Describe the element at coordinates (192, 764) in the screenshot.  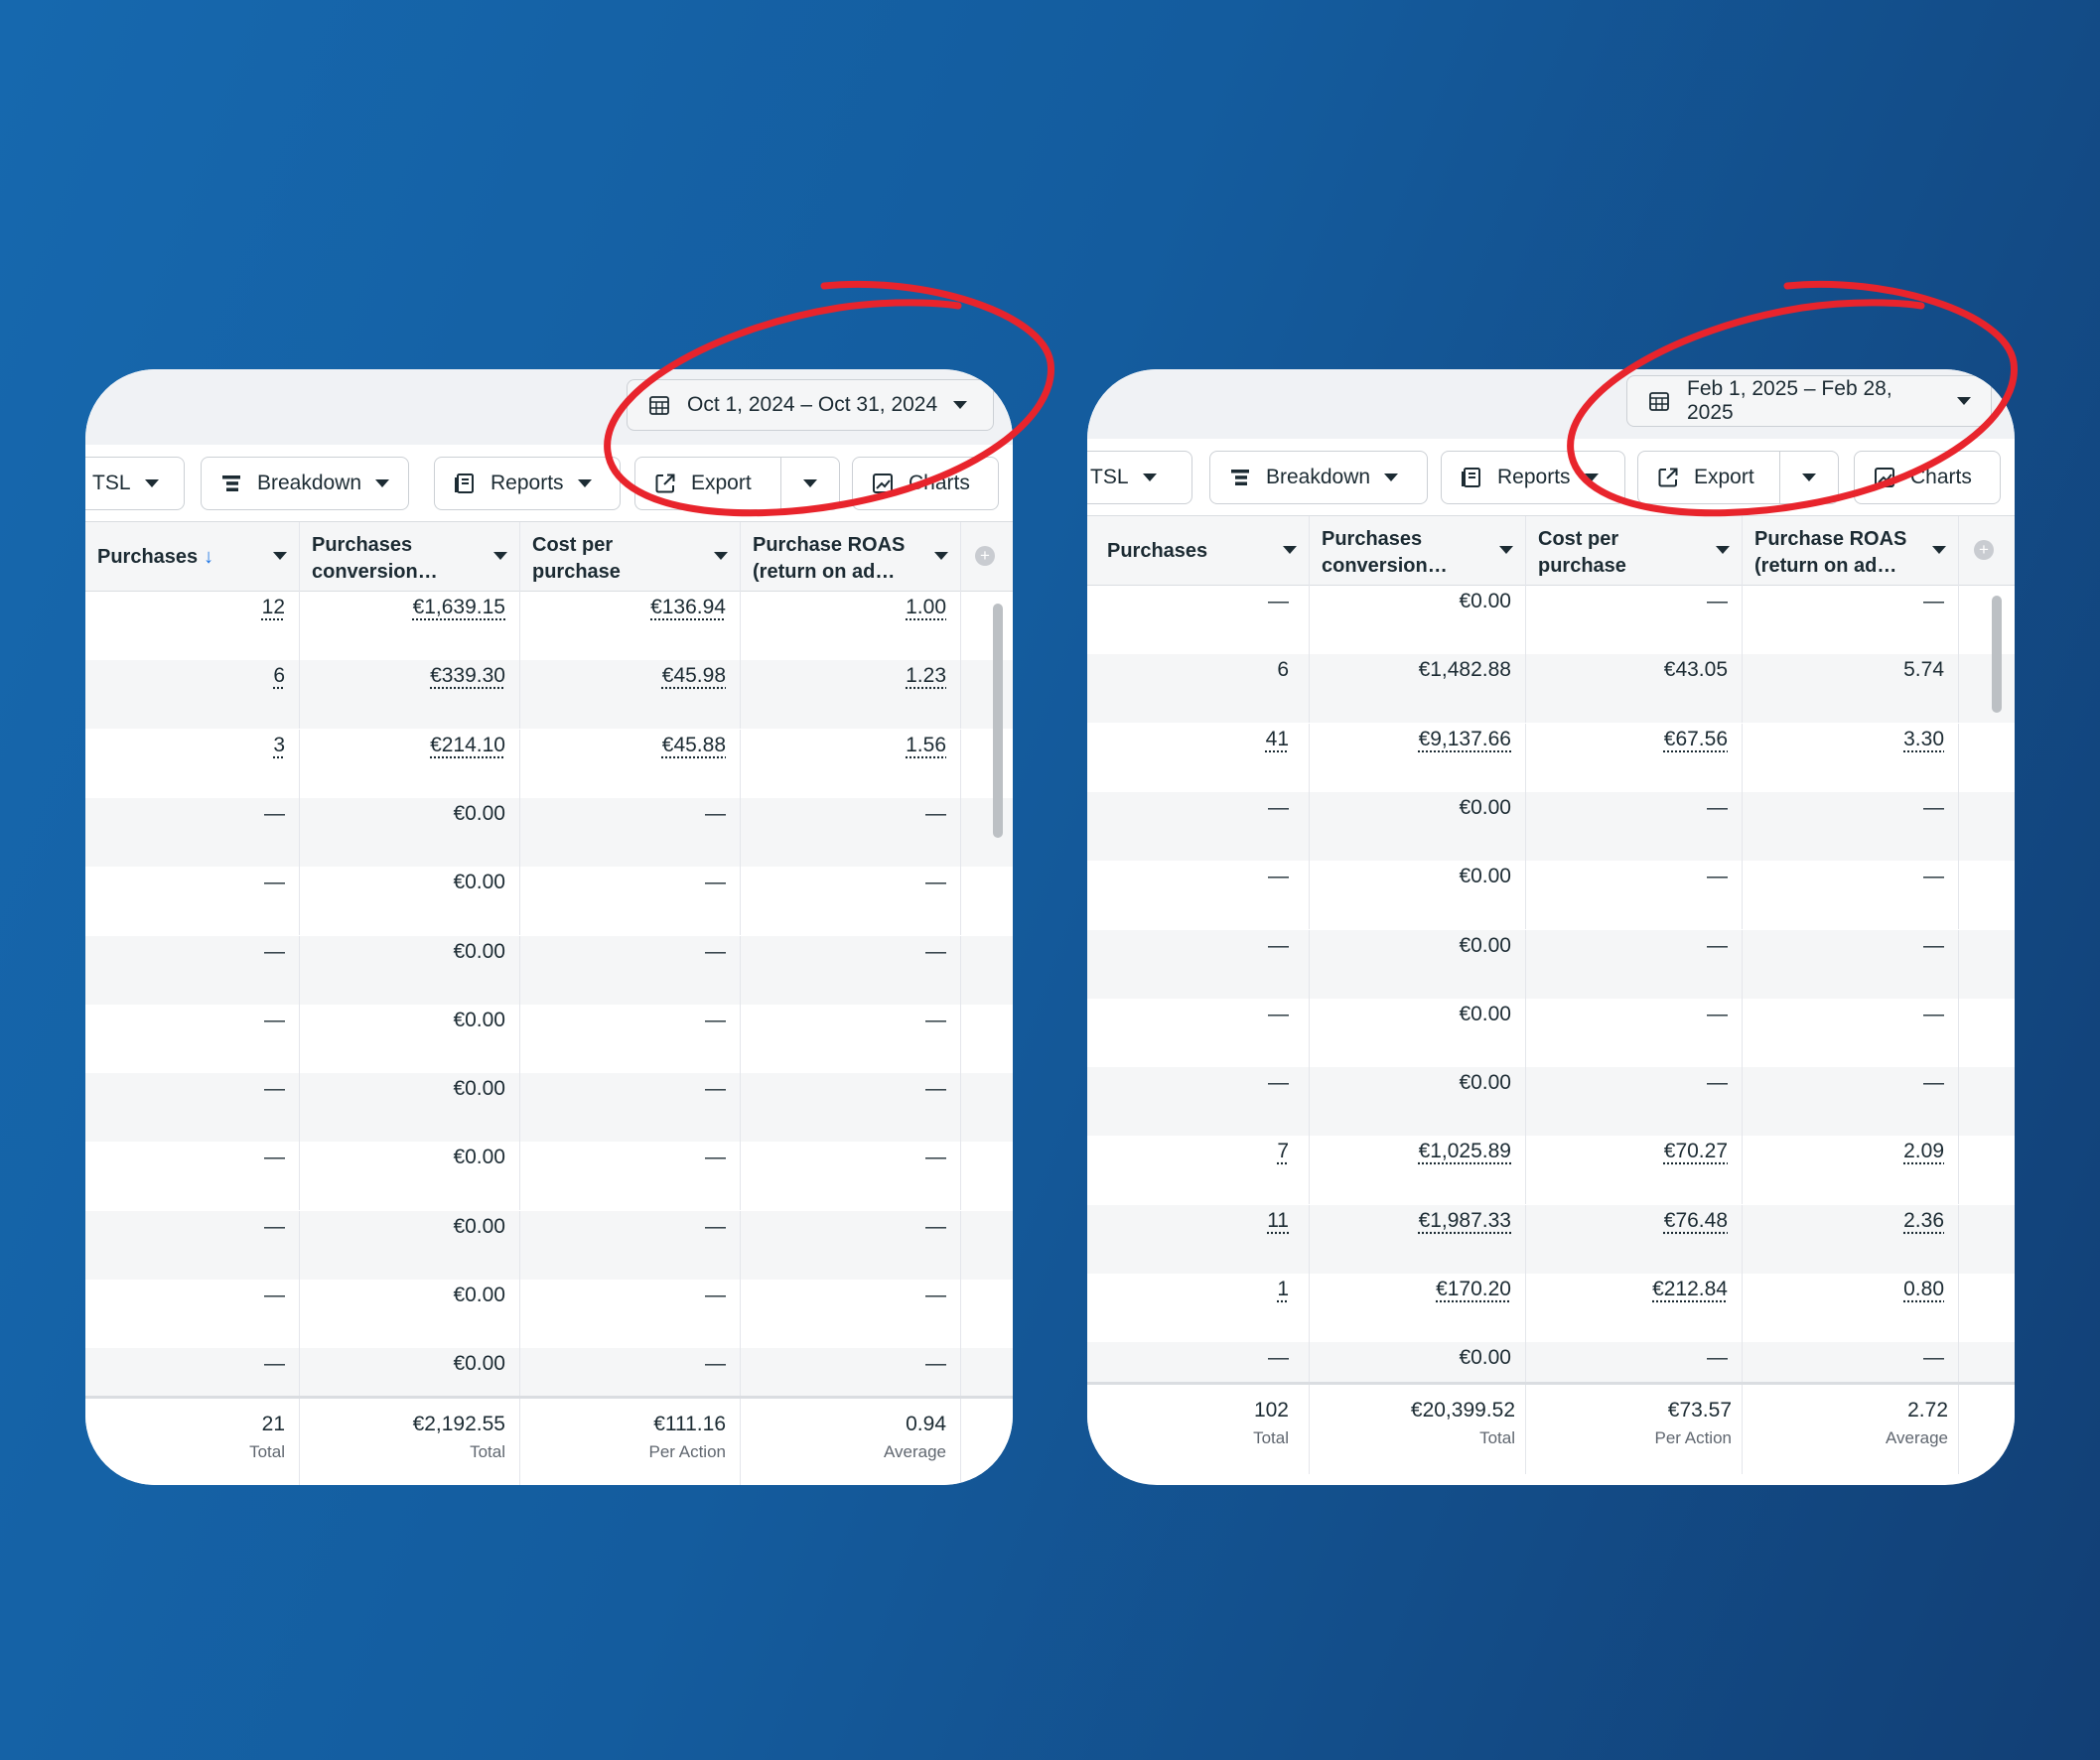
I see `cell-purchases: 3` at that location.